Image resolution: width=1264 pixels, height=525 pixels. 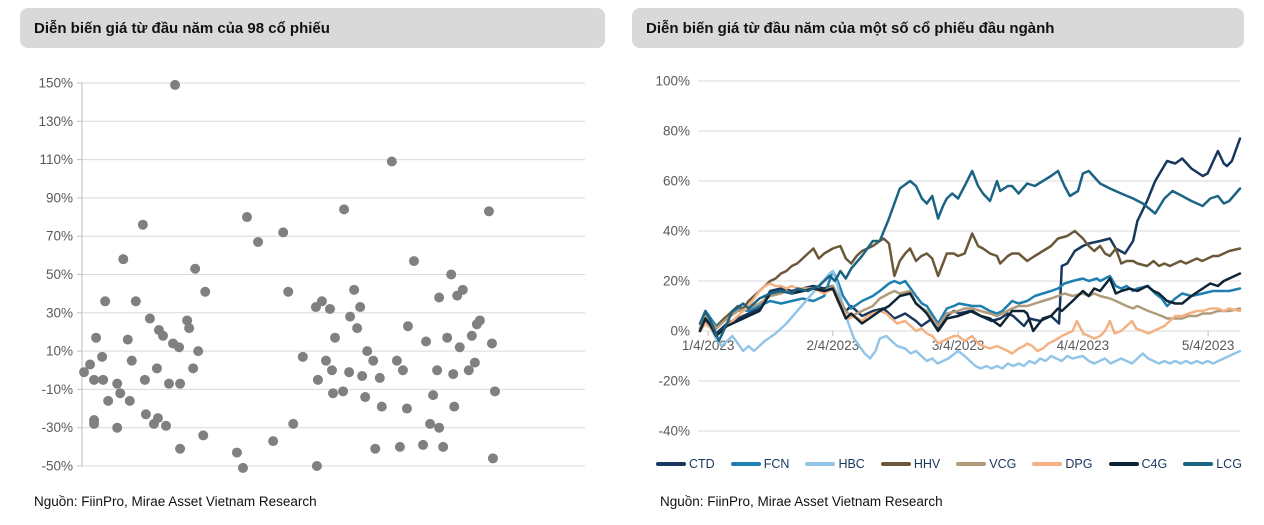 What do you see at coordinates (820, 464) in the screenshot?
I see `legend-swatch-hbc` at bounding box center [820, 464].